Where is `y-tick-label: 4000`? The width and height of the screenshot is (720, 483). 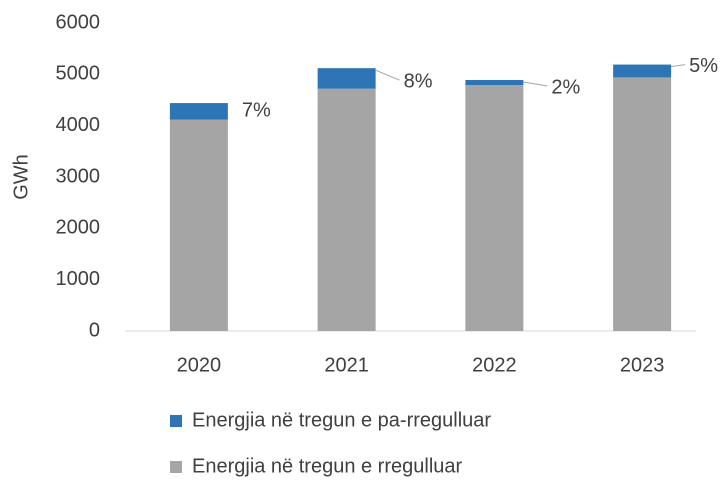
y-tick-label: 4000 is located at coordinates (78, 125).